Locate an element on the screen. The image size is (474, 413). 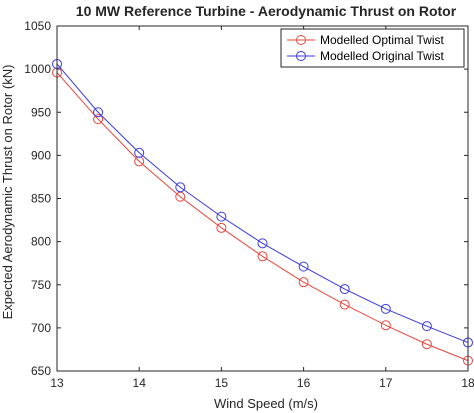
y-tick-label: 650 is located at coordinates (41, 371).